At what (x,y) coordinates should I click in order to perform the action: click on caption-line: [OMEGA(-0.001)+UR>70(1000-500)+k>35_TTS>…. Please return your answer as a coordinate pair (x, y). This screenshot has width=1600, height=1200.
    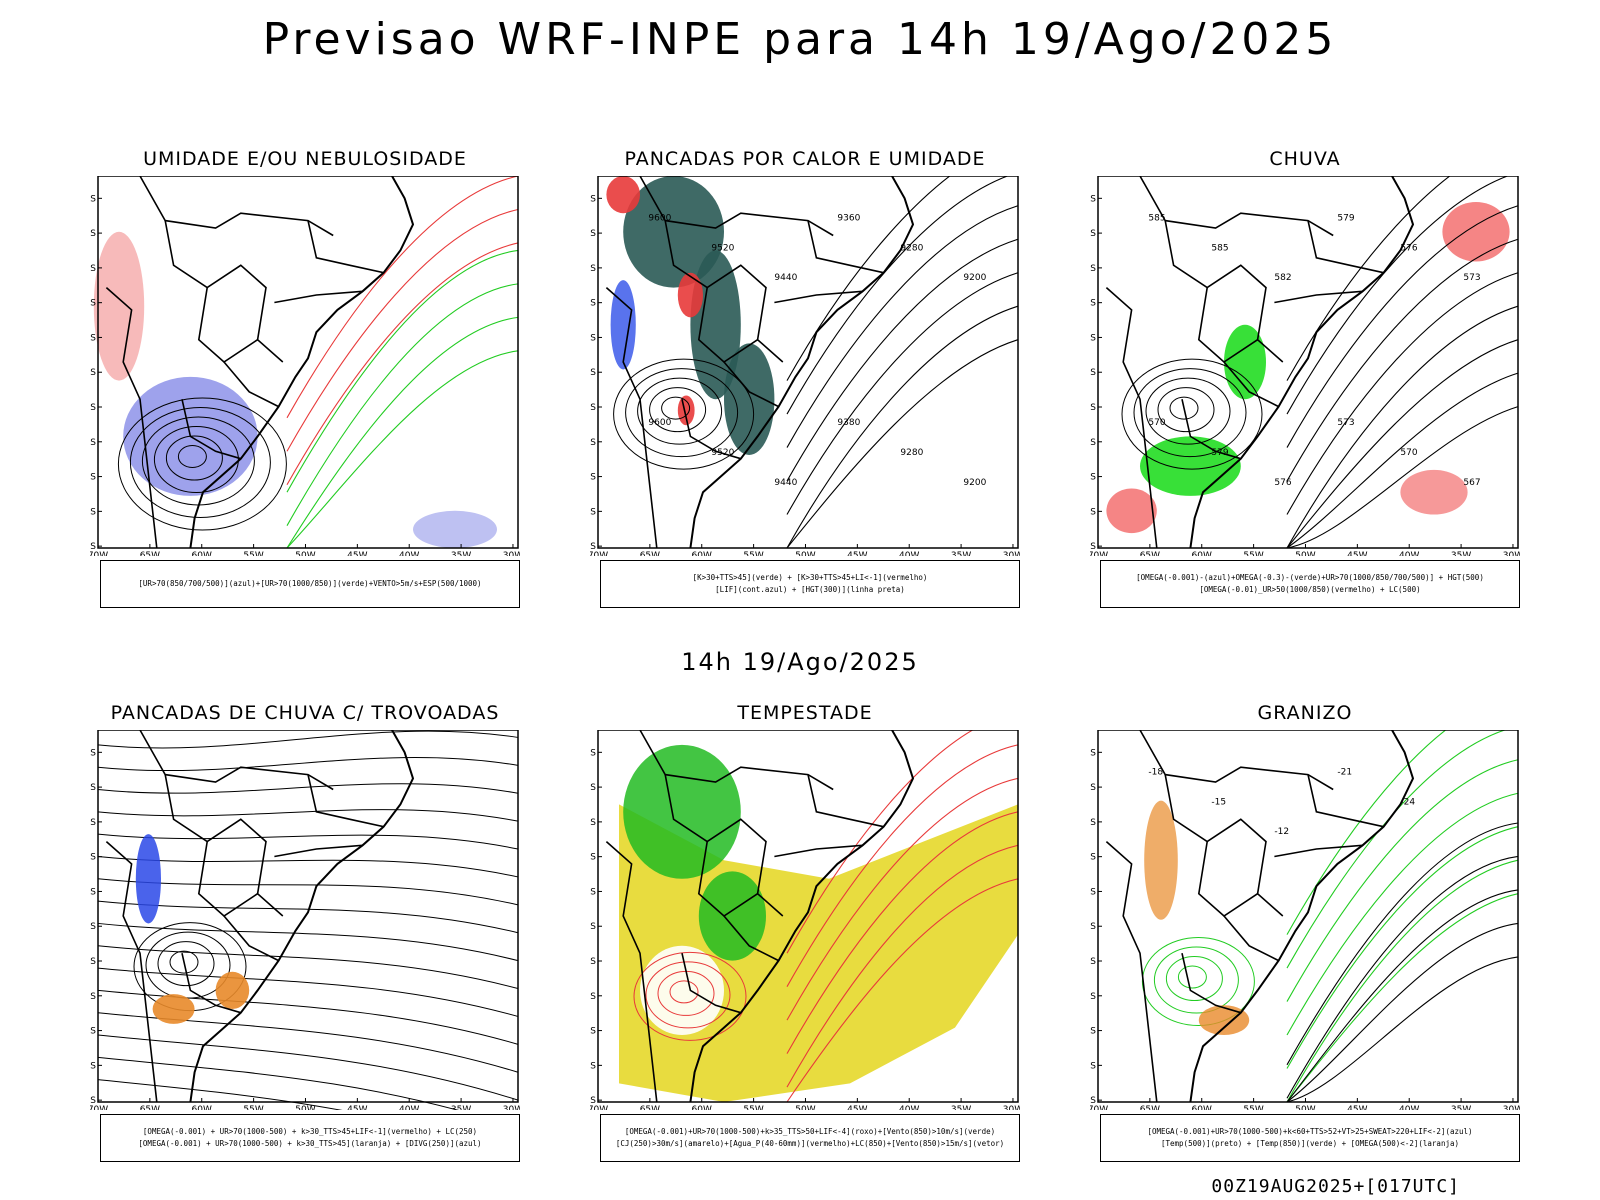
    Looking at the image, I should click on (810, 1131).